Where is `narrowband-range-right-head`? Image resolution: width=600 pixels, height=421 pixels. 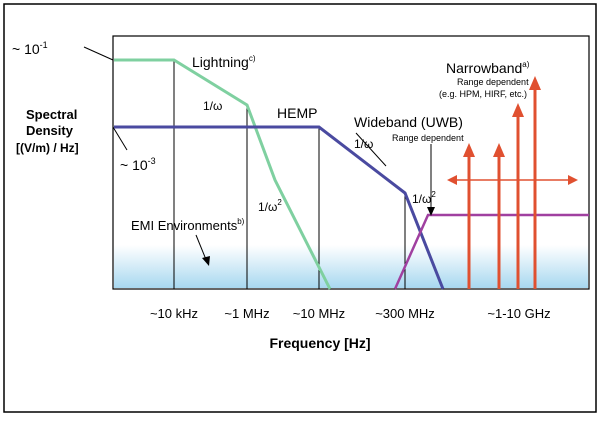
narrowband-range-right-head is located at coordinates (573, 180).